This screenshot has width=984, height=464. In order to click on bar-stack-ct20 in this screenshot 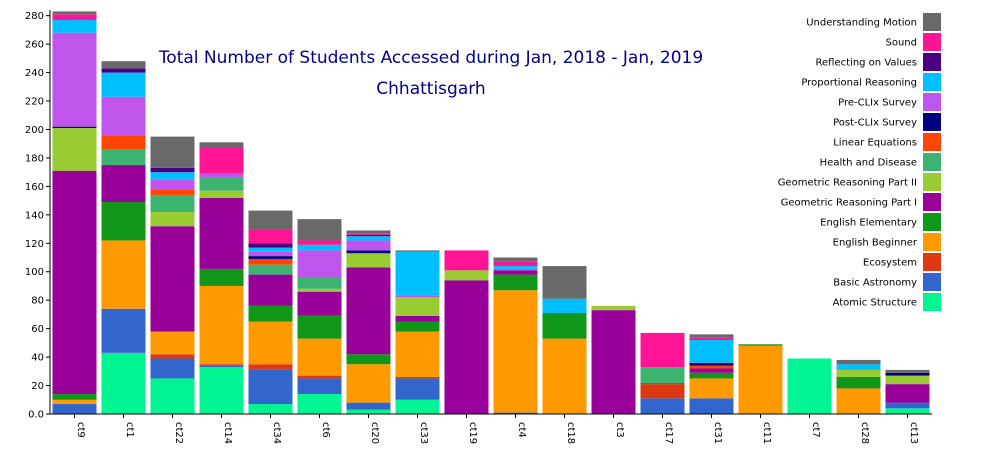, I will do `click(368, 322)`.